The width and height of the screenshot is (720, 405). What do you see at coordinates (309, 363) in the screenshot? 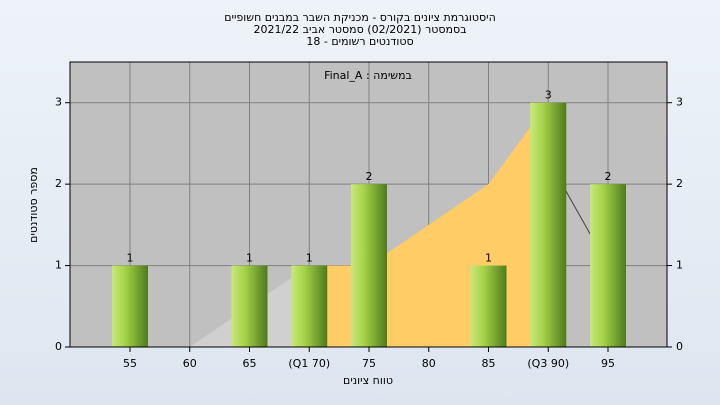
I see `x-tick-label: (Q1 70)` at bounding box center [309, 363].